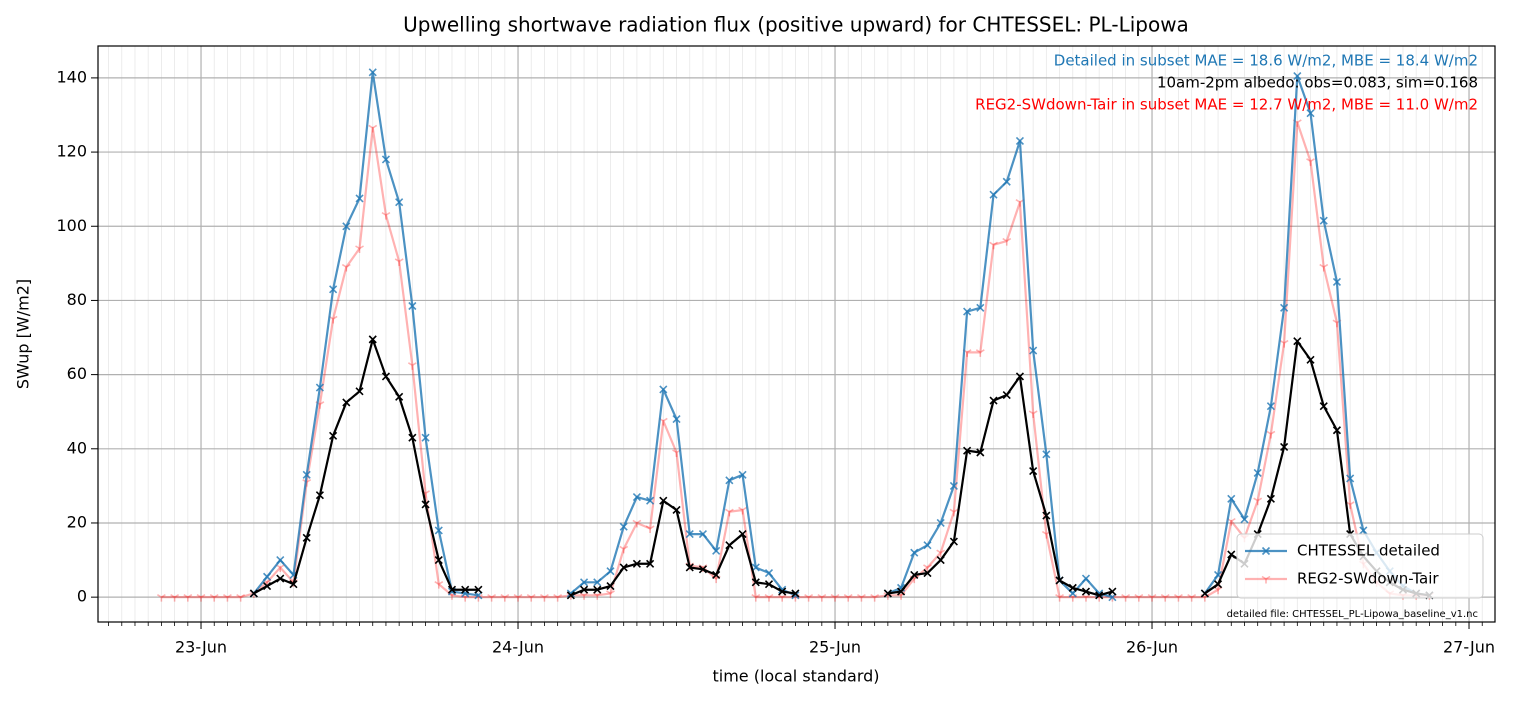 The height and width of the screenshot is (705, 1517). I want to click on x-tick-label: 27-Jun, so click(1469, 647).